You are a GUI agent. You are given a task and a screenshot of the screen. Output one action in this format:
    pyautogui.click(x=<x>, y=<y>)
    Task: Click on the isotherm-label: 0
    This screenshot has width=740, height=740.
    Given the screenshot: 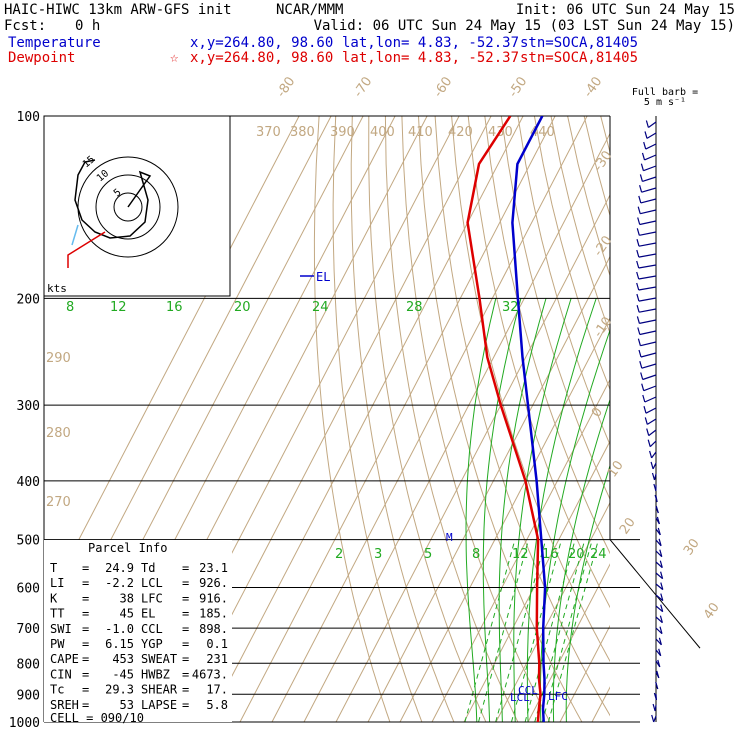 What is the action you would take?
    pyautogui.click(x=597, y=412)
    